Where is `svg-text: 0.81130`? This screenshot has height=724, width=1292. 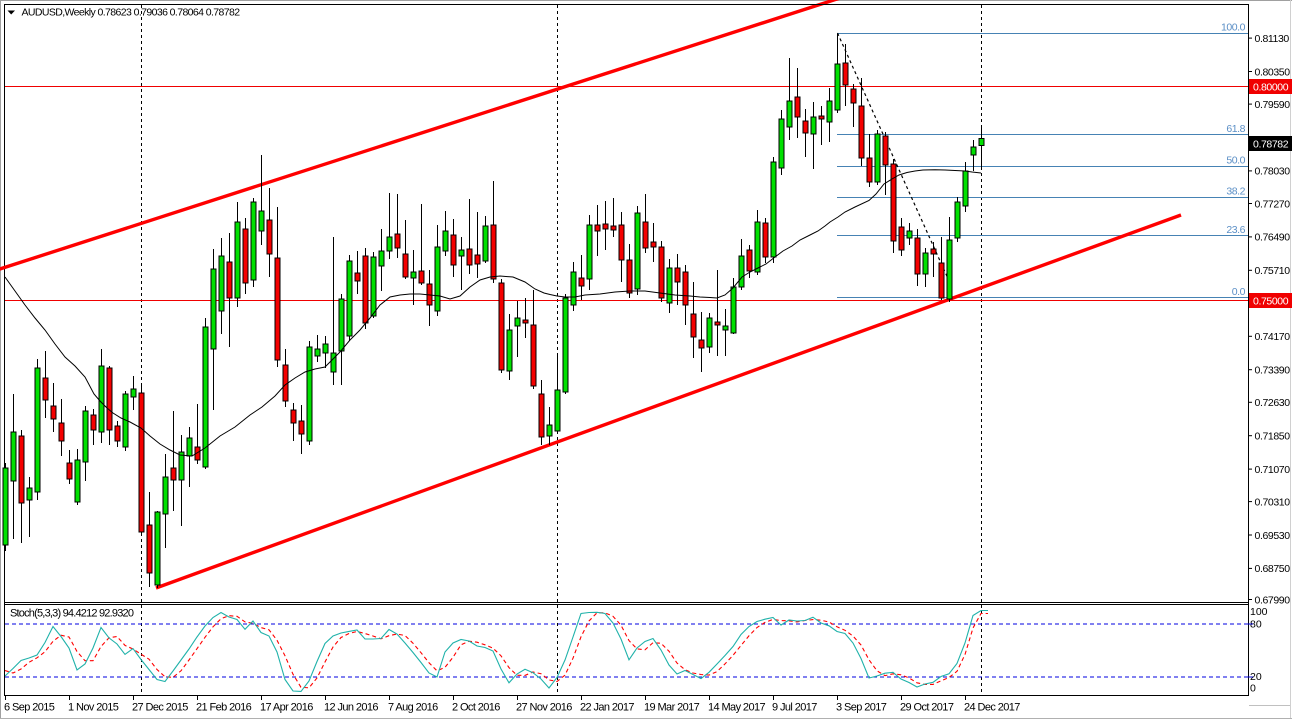 svg-text: 0.81130 is located at coordinates (1272, 39).